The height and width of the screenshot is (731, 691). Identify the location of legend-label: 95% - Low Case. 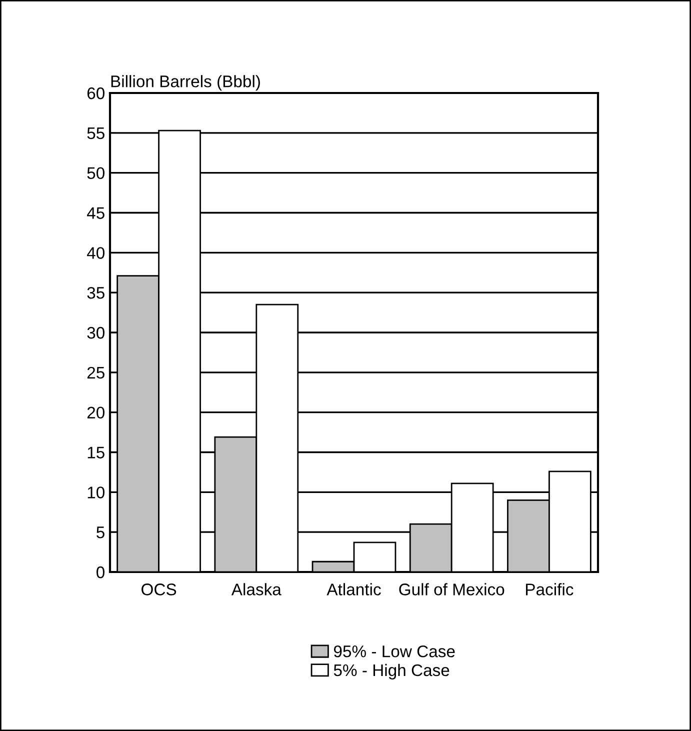
(394, 651).